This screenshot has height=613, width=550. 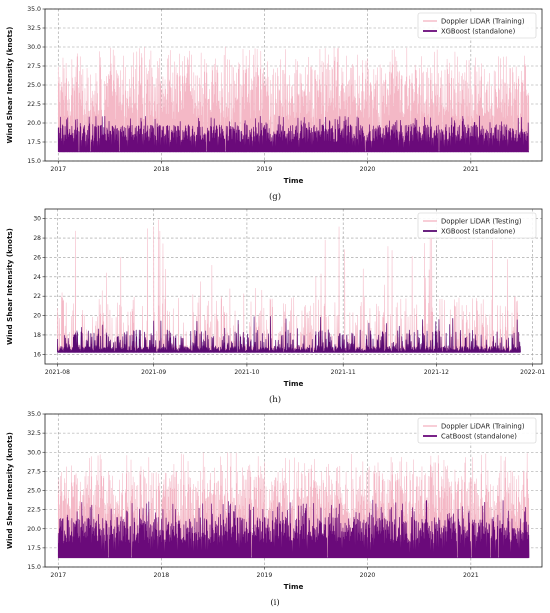 What do you see at coordinates (246, 372) in the screenshot?
I see `x-tick-label: 2021-10` at bounding box center [246, 372].